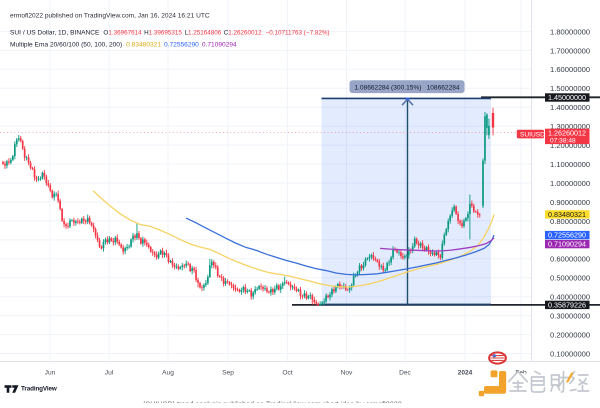 The width and height of the screenshot is (600, 408). Describe the element at coordinates (567, 235) in the screenshot. I see `svg-text: 0.72556290` at that location.